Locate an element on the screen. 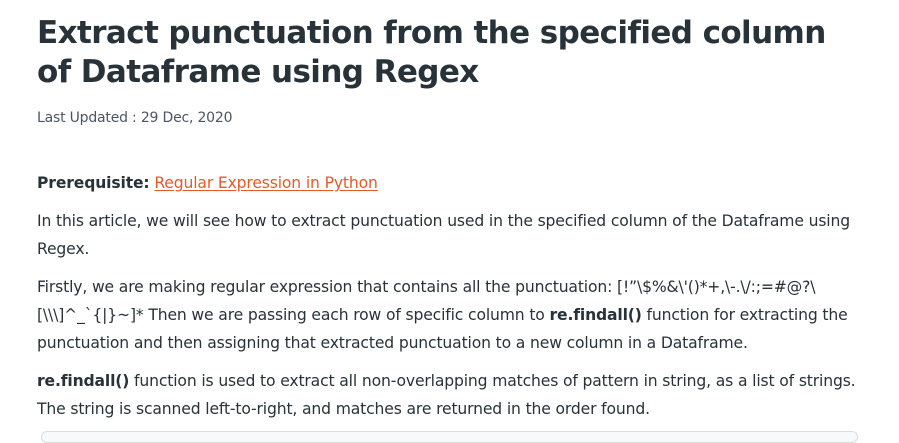  last-updated: Last Updated : 29 Dec, 2020 is located at coordinates (135, 118).